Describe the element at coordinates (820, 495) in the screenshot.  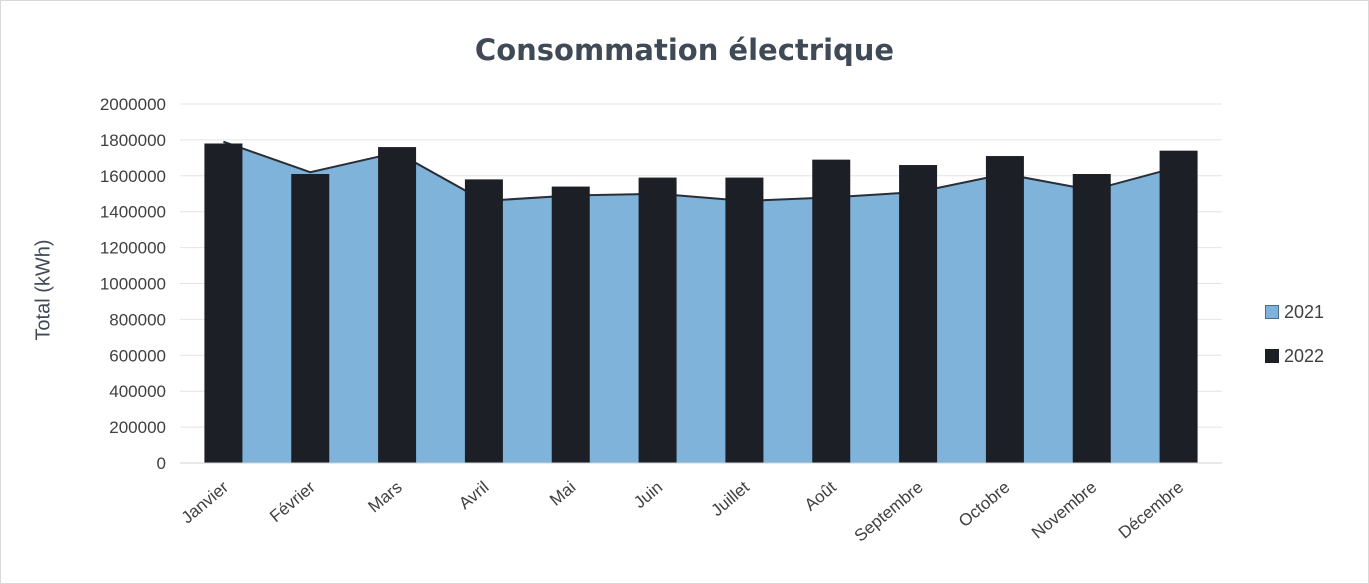
I see `x-tick-label: Août` at that location.